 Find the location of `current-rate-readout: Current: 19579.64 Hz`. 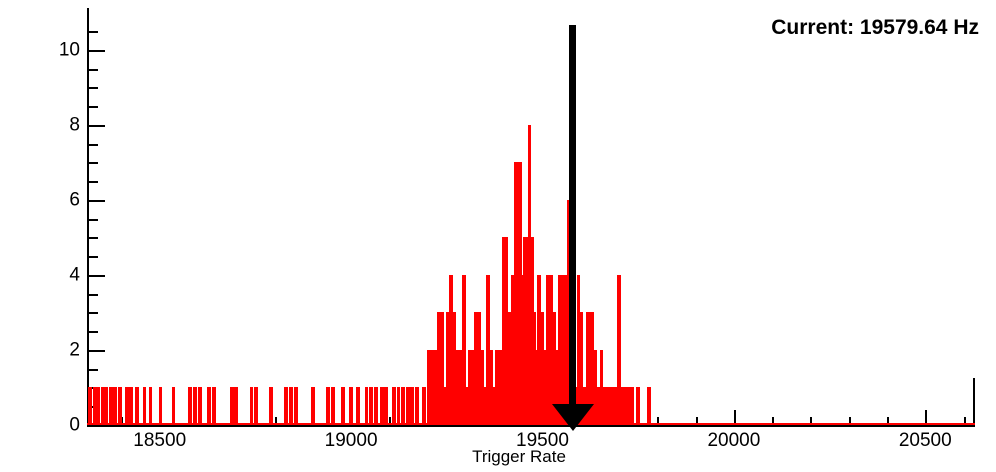

current-rate-readout: Current: 19579.64 Hz is located at coordinates (875, 27).